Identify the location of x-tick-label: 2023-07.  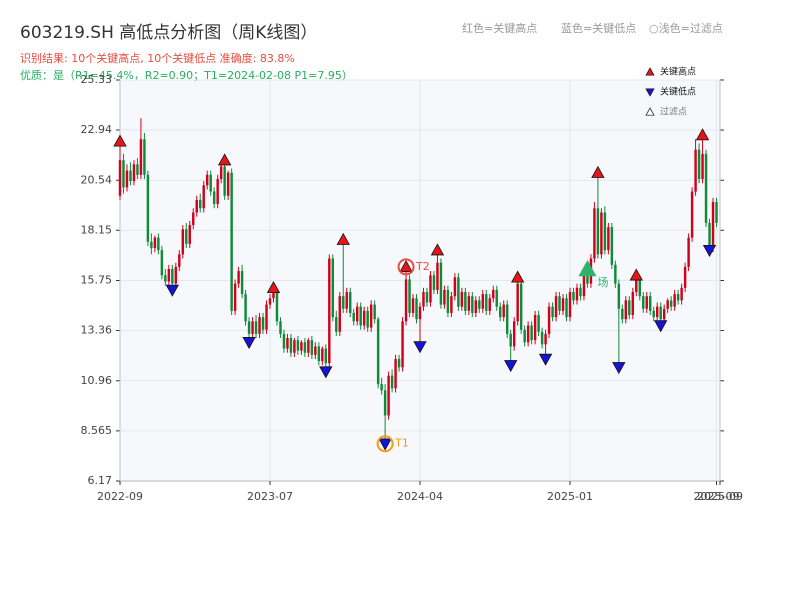
(270, 496).